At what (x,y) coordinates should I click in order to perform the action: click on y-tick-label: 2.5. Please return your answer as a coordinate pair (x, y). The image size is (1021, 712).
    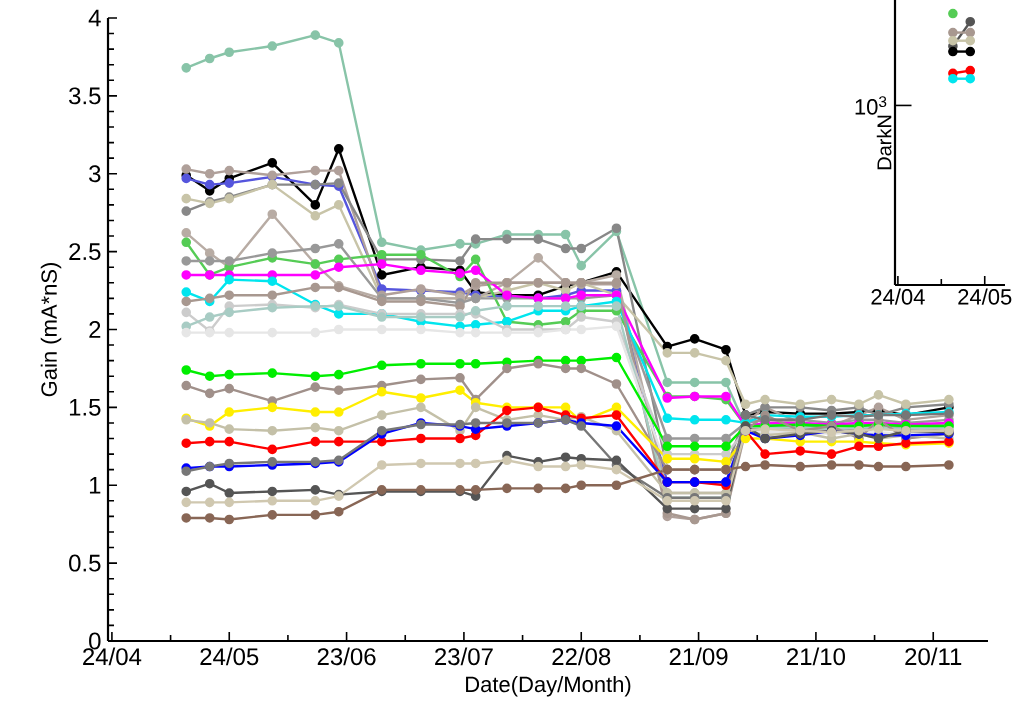
    Looking at the image, I should click on (85, 252).